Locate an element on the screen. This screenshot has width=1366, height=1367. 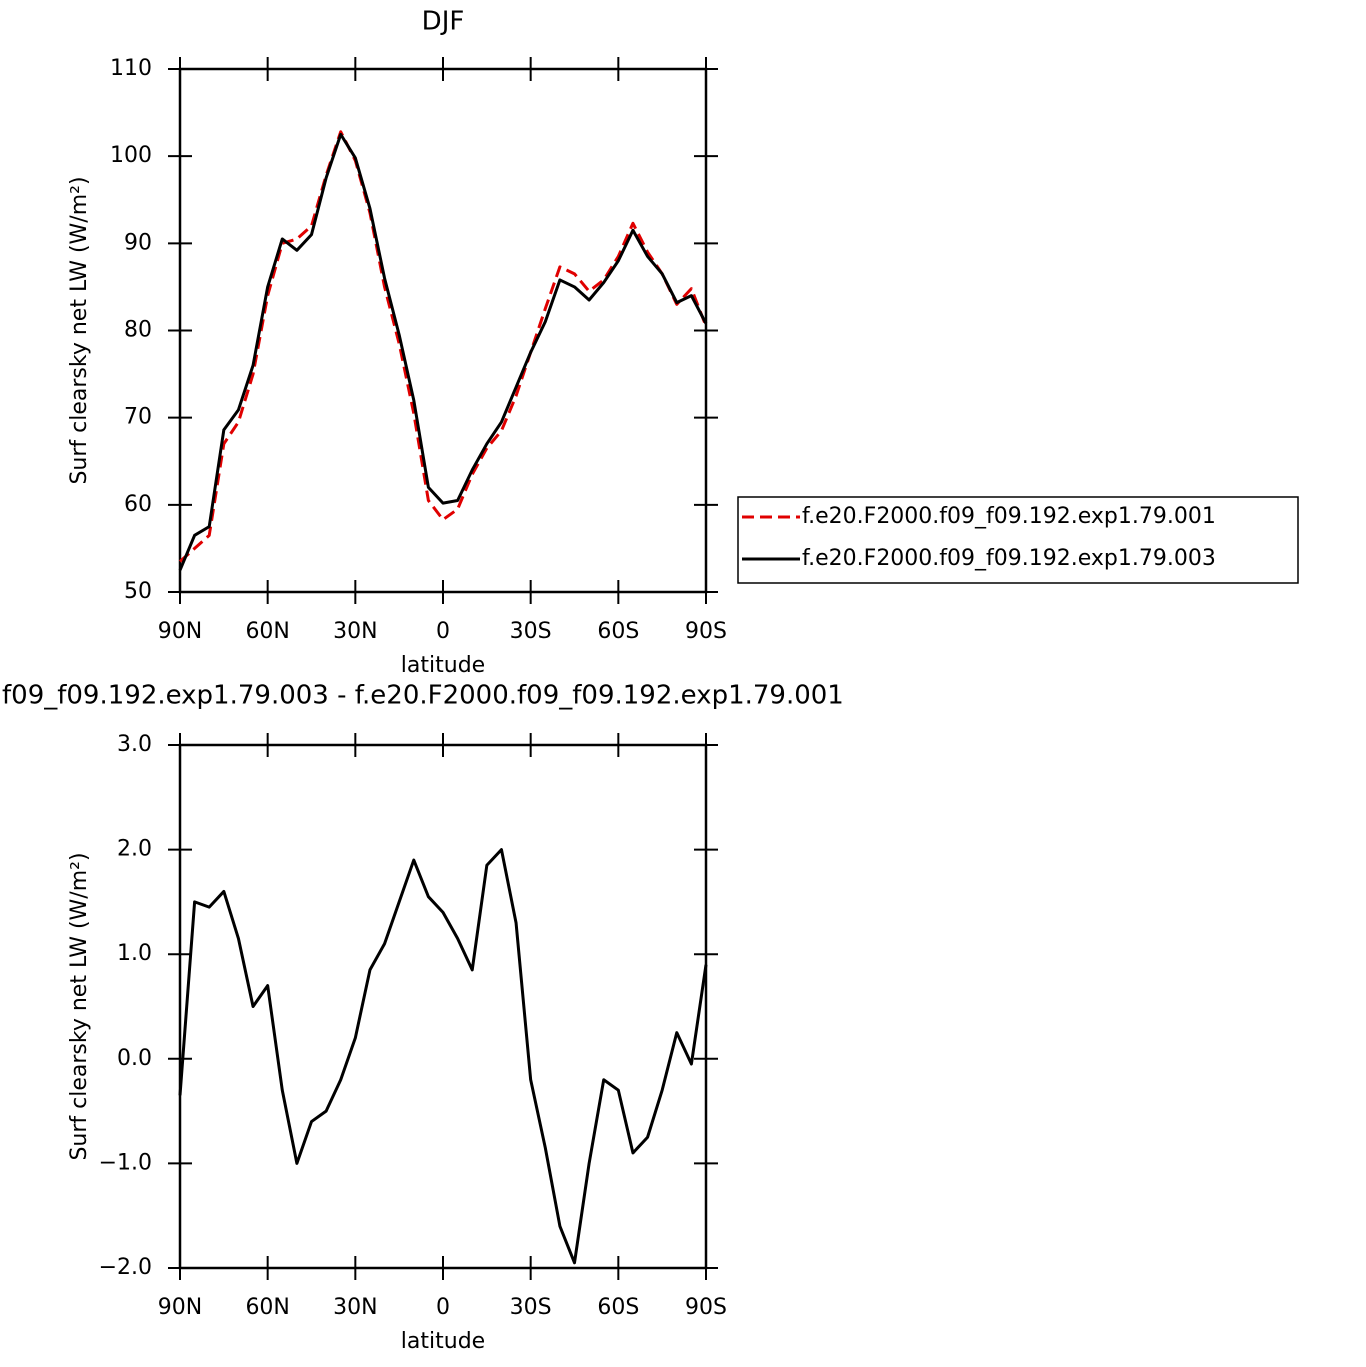
y-tick-label: 90 is located at coordinates (138, 242).